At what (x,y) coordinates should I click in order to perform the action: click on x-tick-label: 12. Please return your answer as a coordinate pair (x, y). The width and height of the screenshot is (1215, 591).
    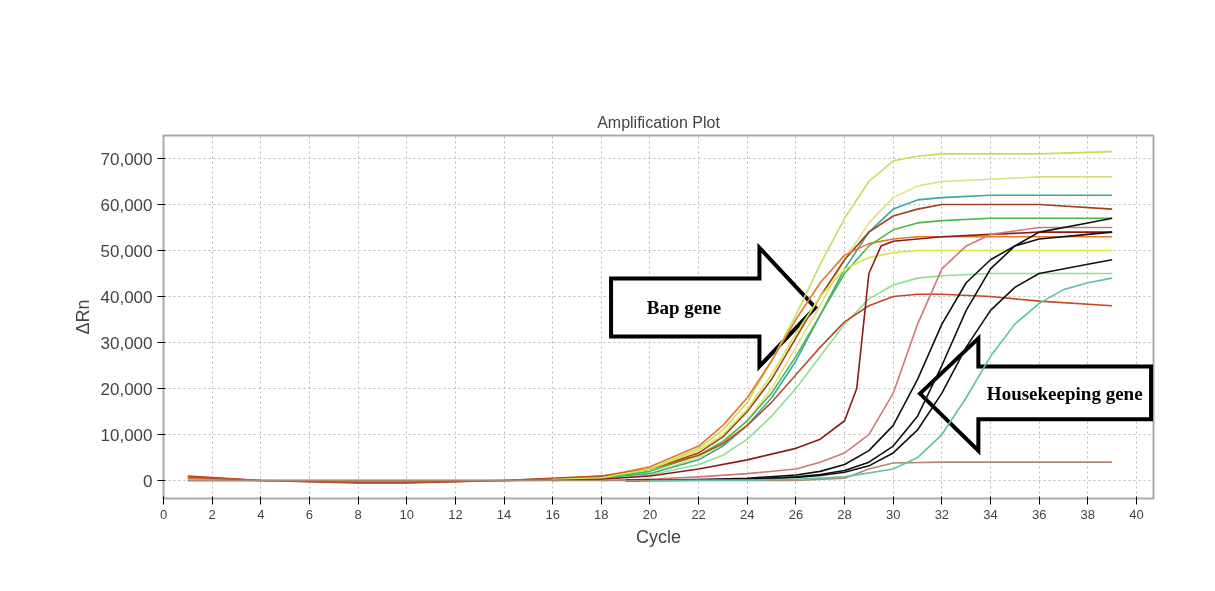
    Looking at the image, I should click on (455, 514).